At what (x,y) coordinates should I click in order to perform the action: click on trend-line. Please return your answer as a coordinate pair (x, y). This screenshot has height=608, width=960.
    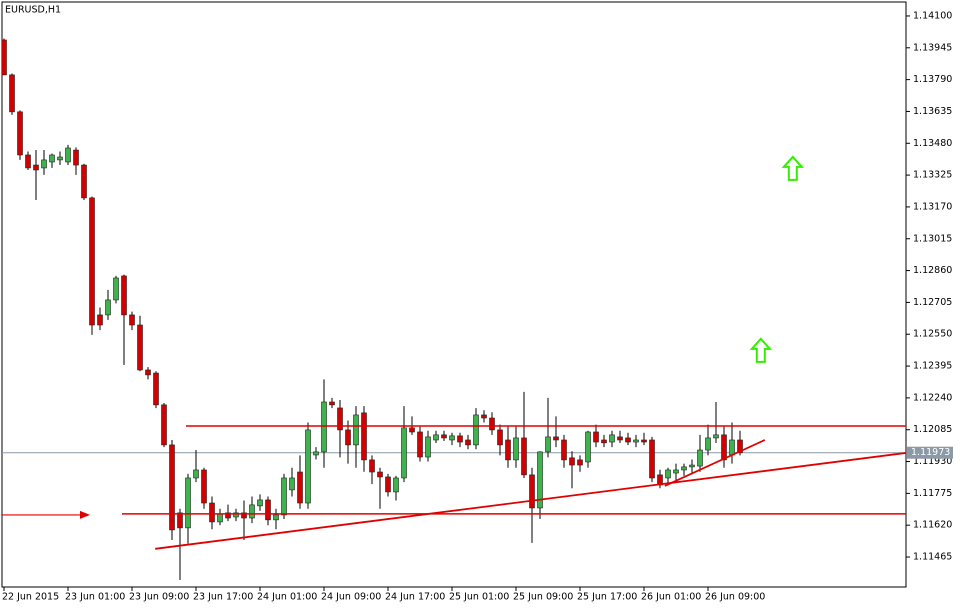
    Looking at the image, I should click on (530, 501).